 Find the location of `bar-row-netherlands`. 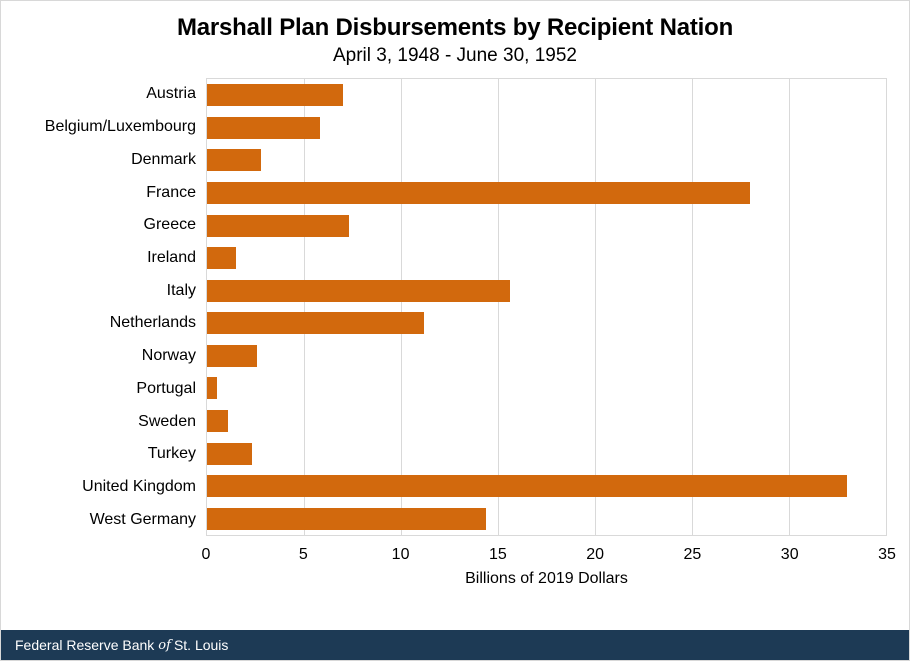

bar-row-netherlands is located at coordinates (546, 323).